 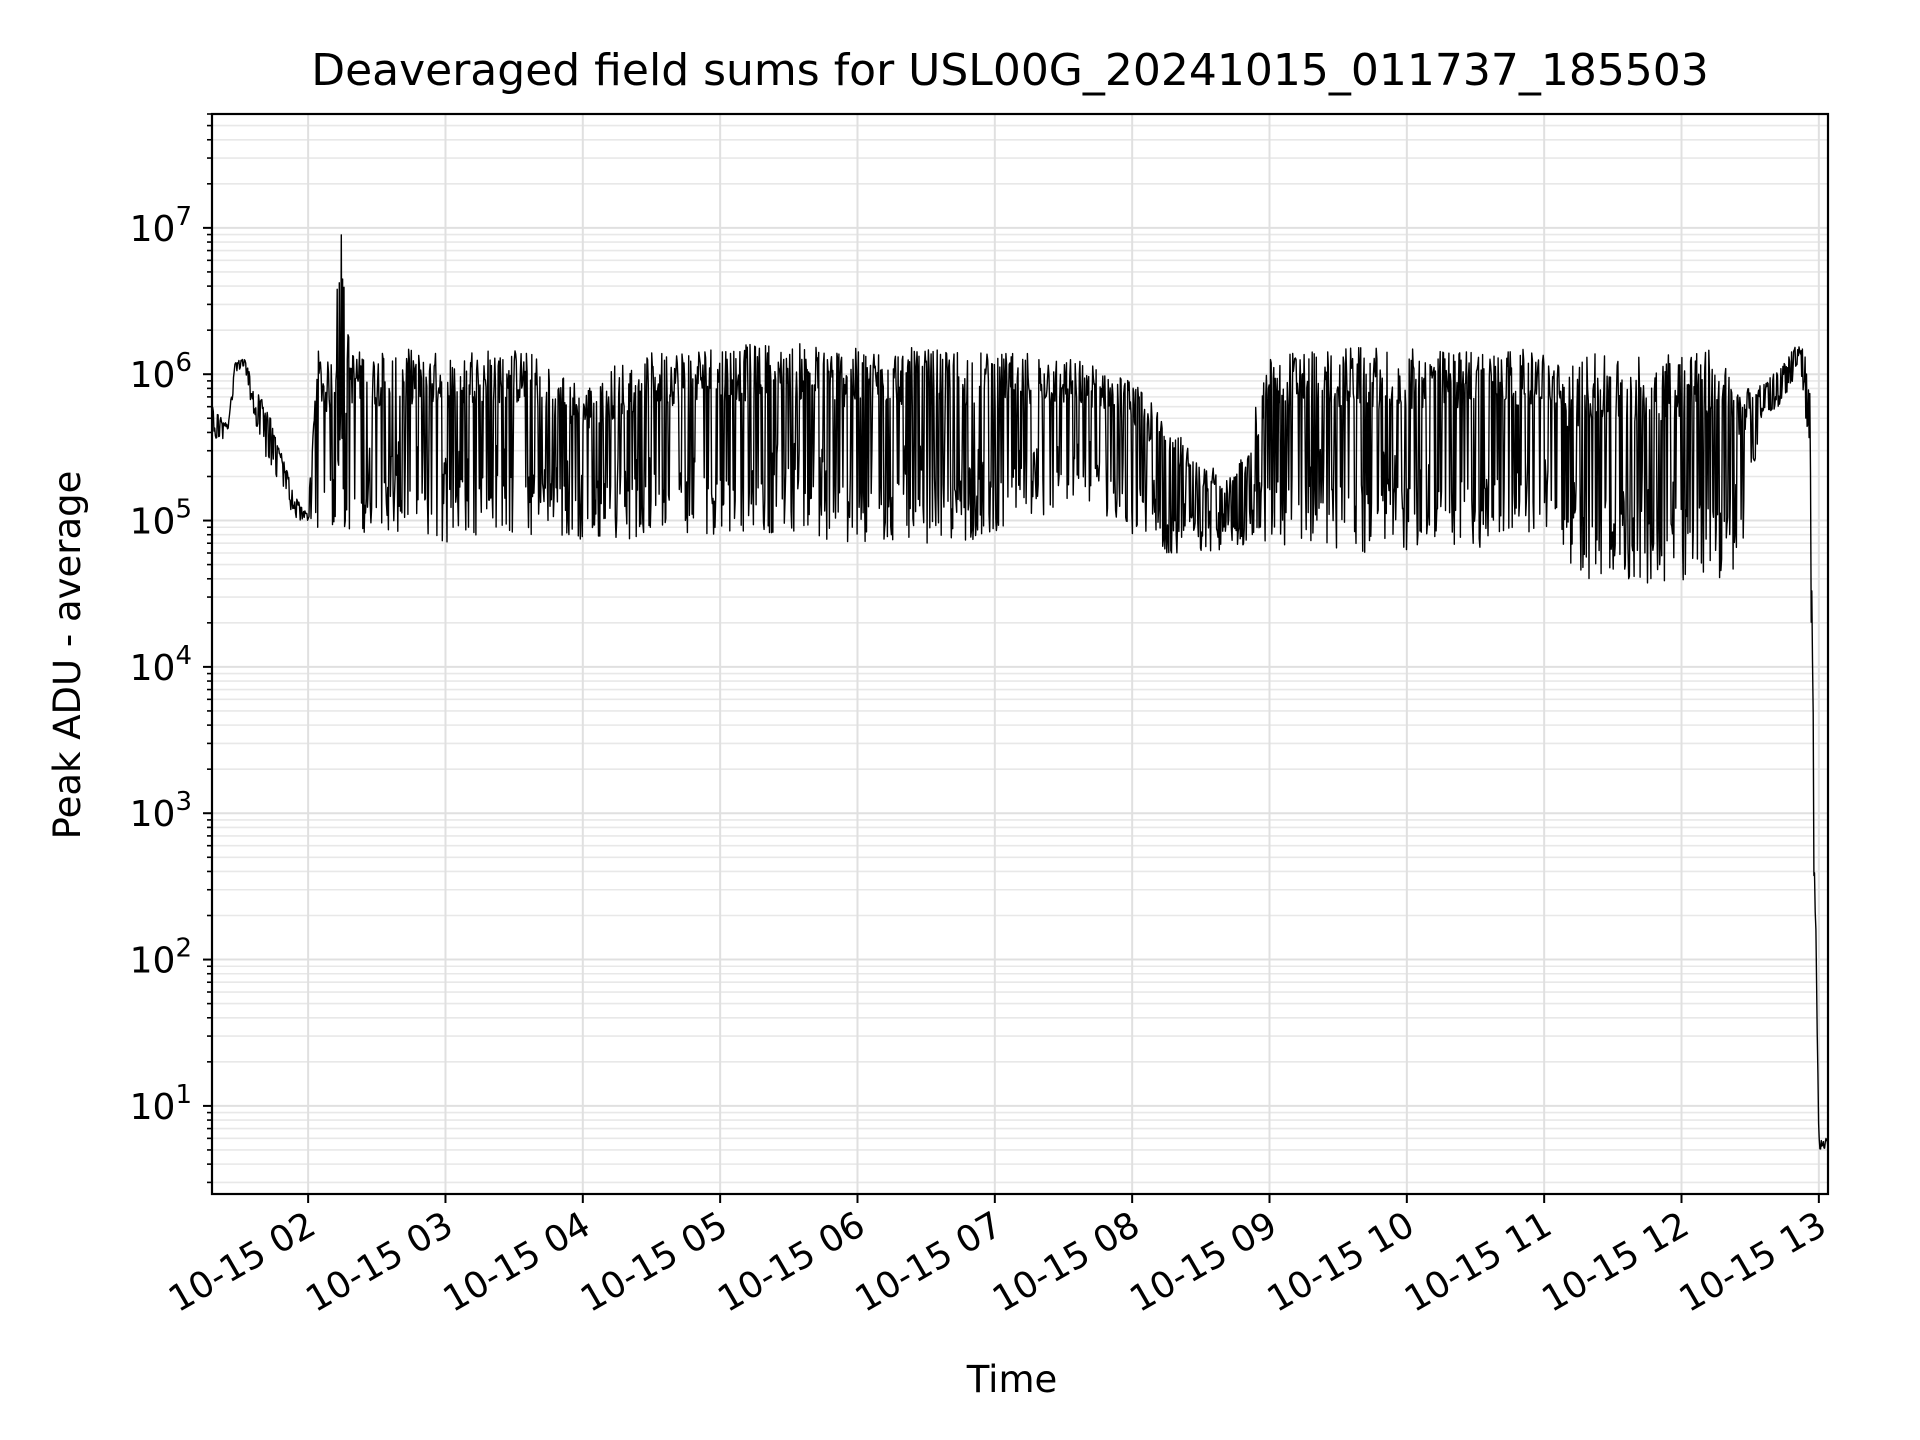 What do you see at coordinates (1012, 1379) in the screenshot?
I see `x-axis-label: Time` at bounding box center [1012, 1379].